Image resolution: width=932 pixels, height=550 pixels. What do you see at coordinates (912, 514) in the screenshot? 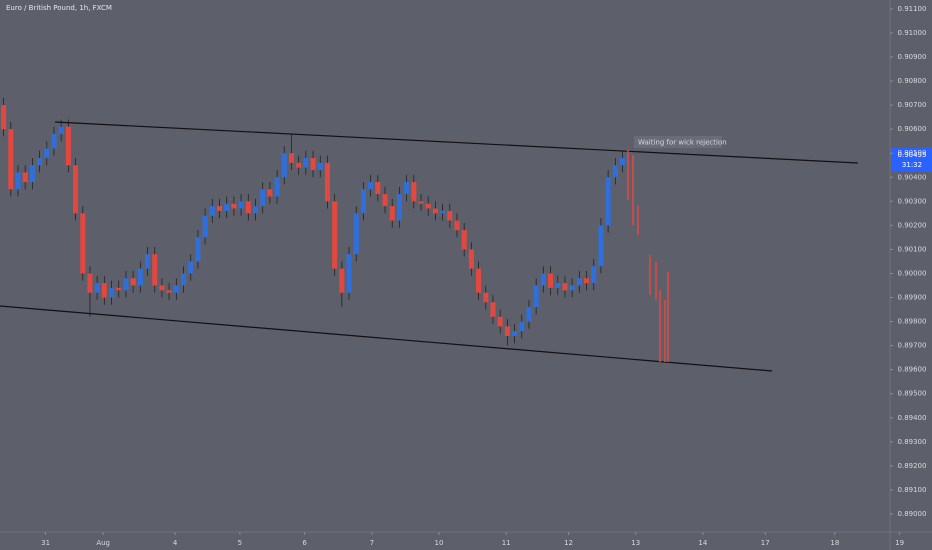
I see `y-tick-label: 0.89000` at bounding box center [912, 514].